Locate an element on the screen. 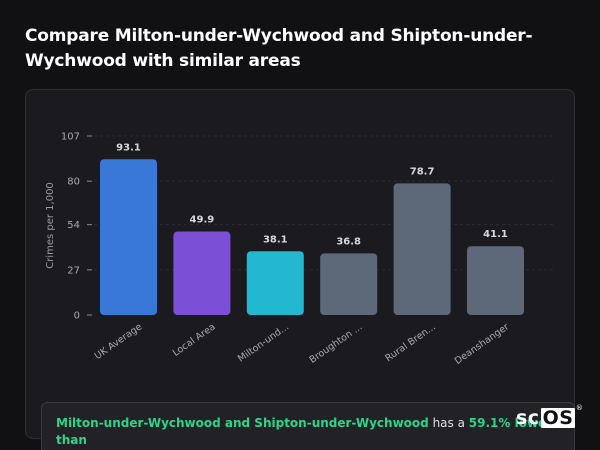  summary-stat: 59.1% lower than is located at coordinates (304, 431).